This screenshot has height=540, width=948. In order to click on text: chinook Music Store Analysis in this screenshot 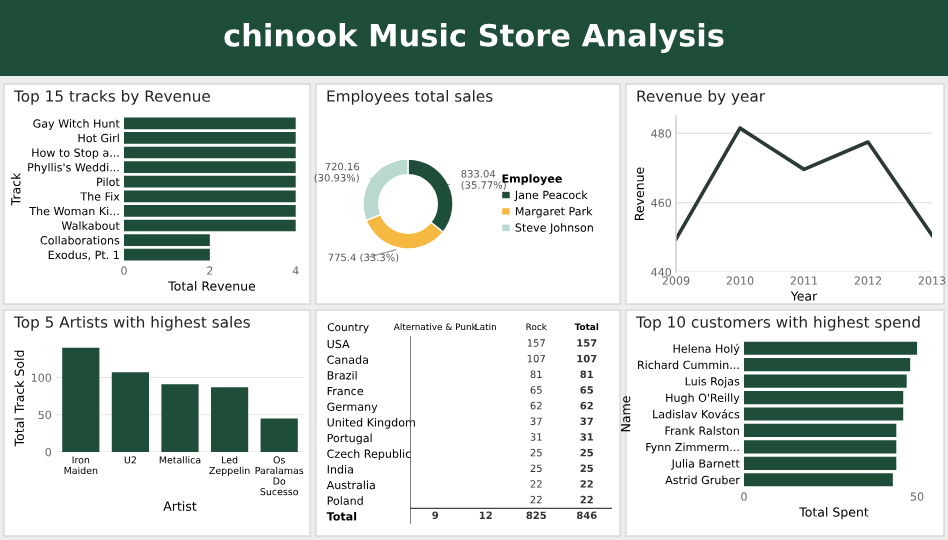, I will do `click(474, 38)`.